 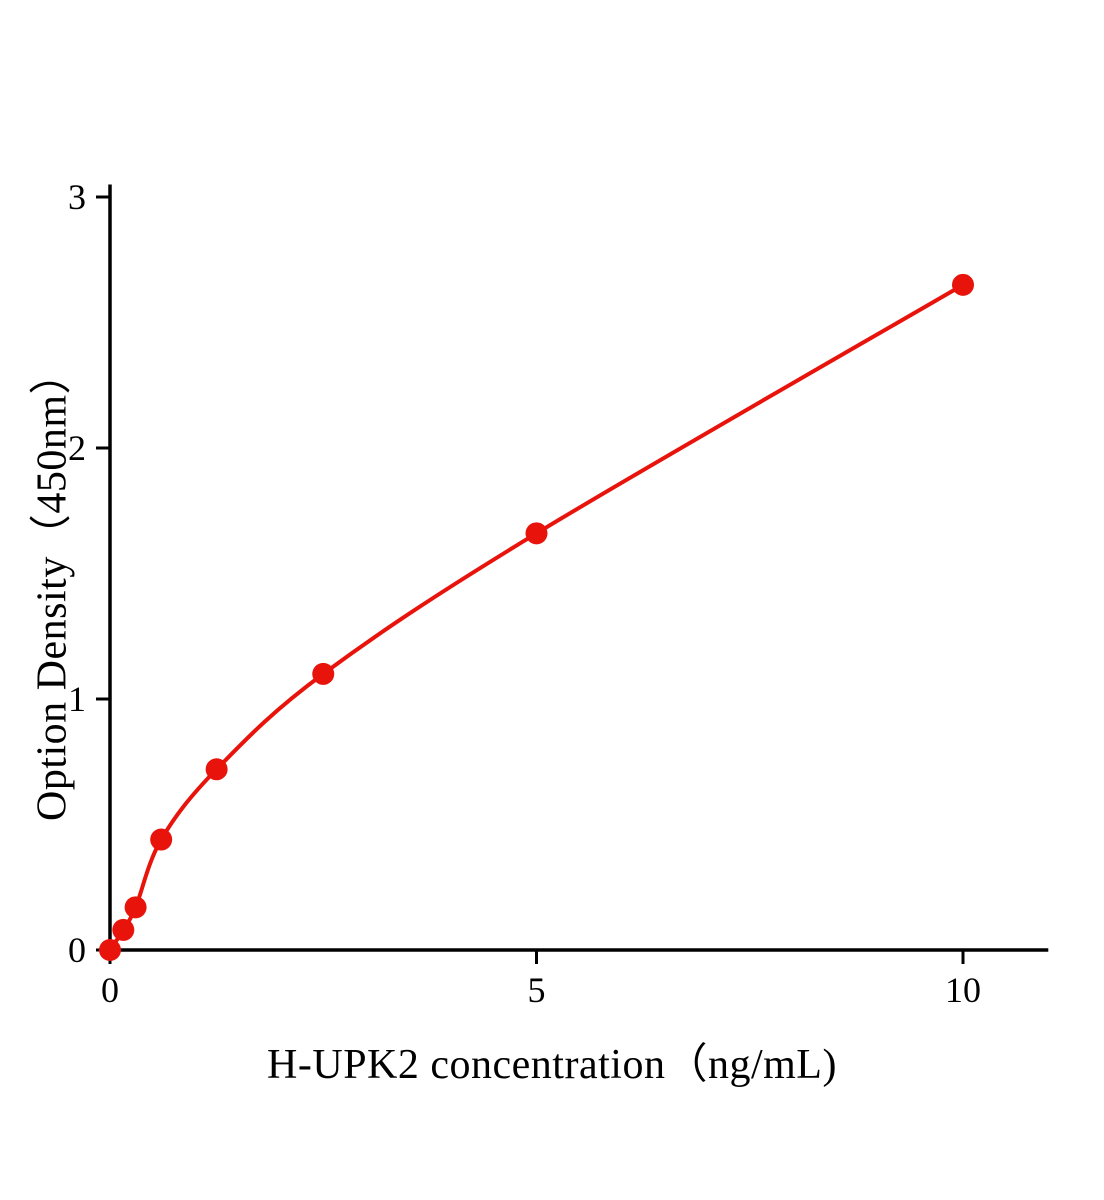 I want to click on x-tick-label: 5, so click(x=537, y=990).